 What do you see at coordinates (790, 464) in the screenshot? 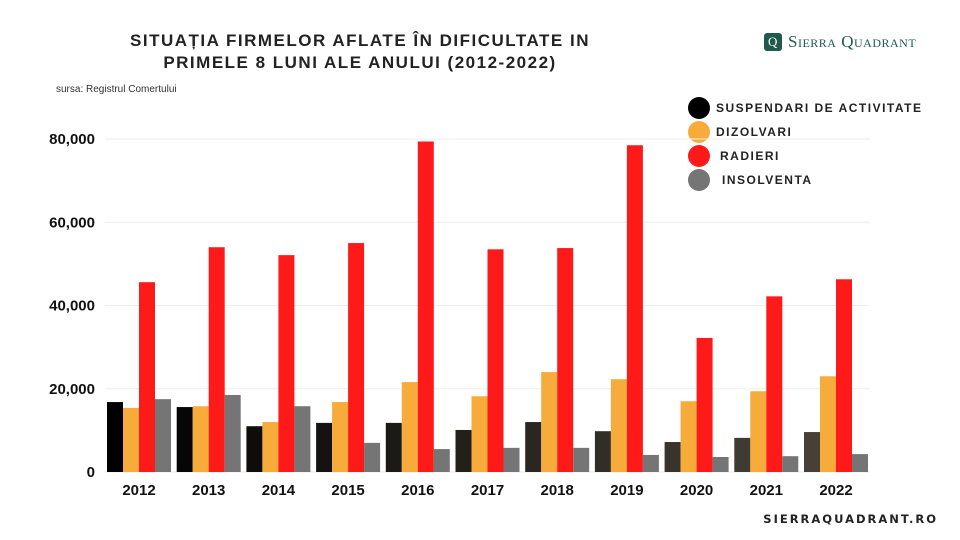
I see `bar-insolventa-2021` at bounding box center [790, 464].